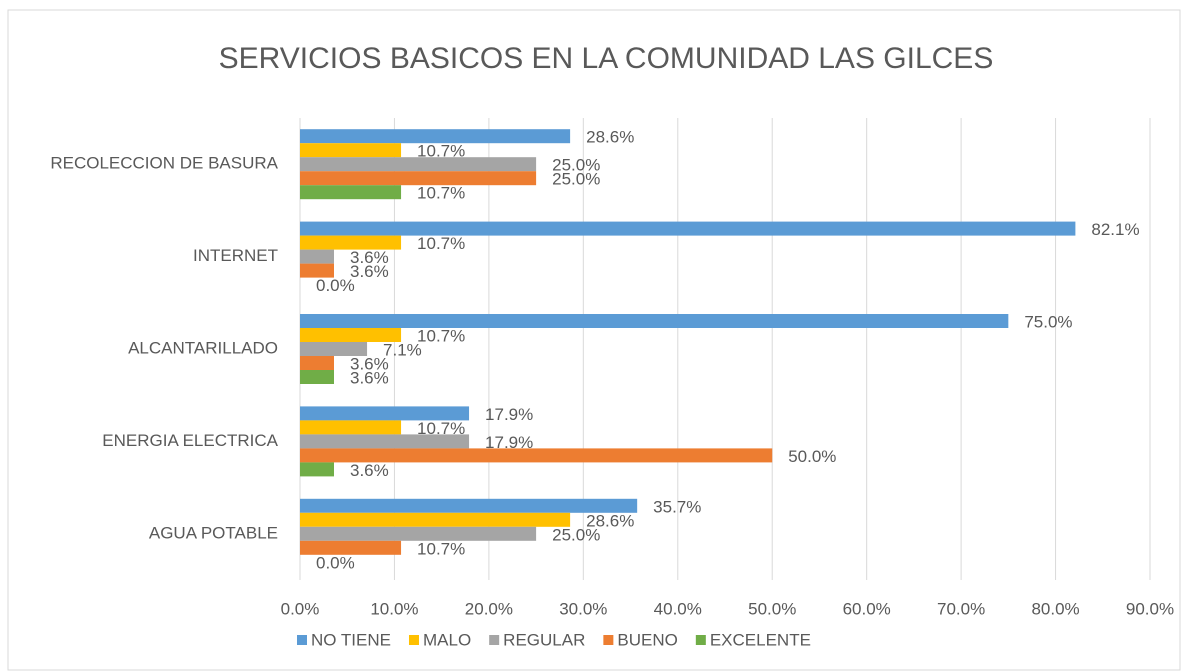 This screenshot has height=672, width=1182. Describe the element at coordinates (772, 608) in the screenshot. I see `x-tick-label: 50.0%` at that location.